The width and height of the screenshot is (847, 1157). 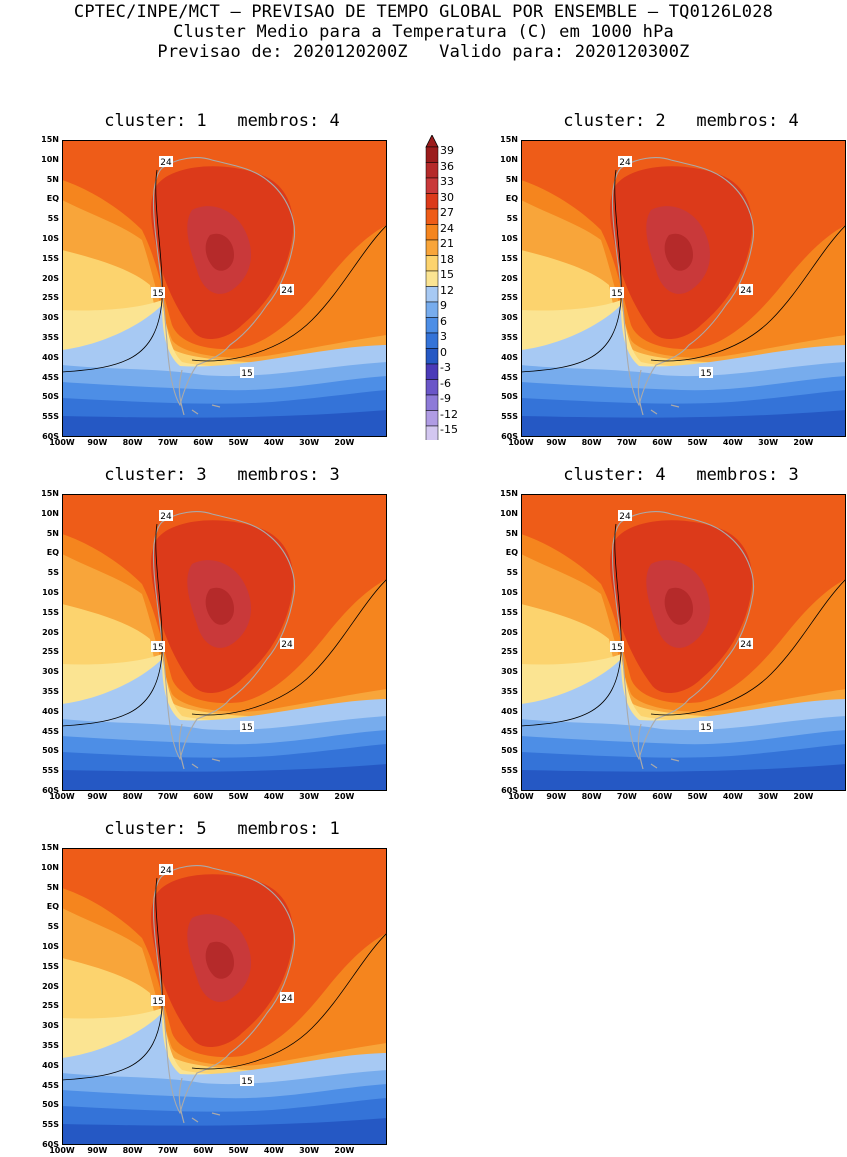 I want to click on lat-tick-label: 35S, so click(x=509, y=691).